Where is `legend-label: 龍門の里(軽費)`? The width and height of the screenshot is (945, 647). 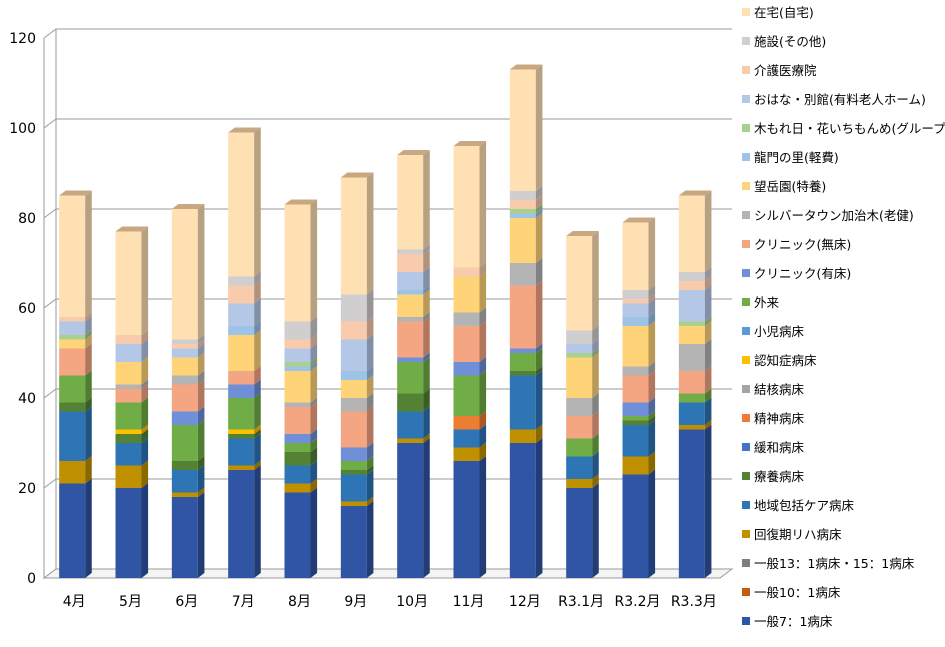
legend-label: 龍門の里(軽費) is located at coordinates (796, 157).